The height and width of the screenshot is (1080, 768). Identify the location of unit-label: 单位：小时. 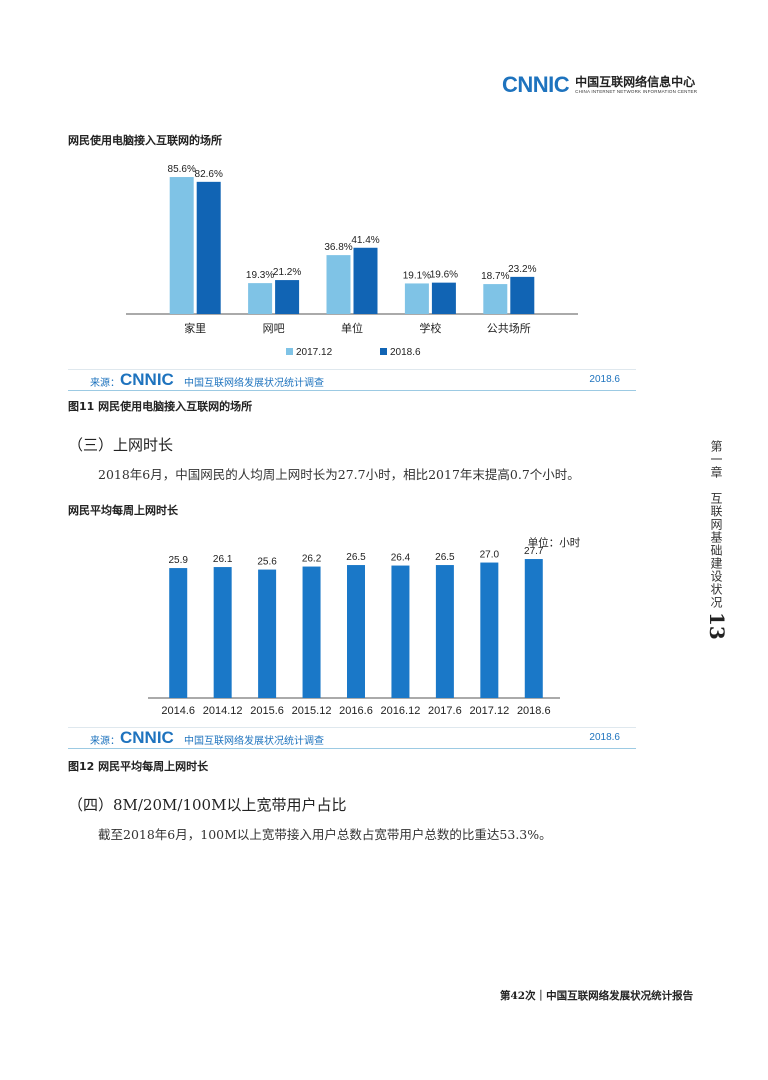
(554, 542).